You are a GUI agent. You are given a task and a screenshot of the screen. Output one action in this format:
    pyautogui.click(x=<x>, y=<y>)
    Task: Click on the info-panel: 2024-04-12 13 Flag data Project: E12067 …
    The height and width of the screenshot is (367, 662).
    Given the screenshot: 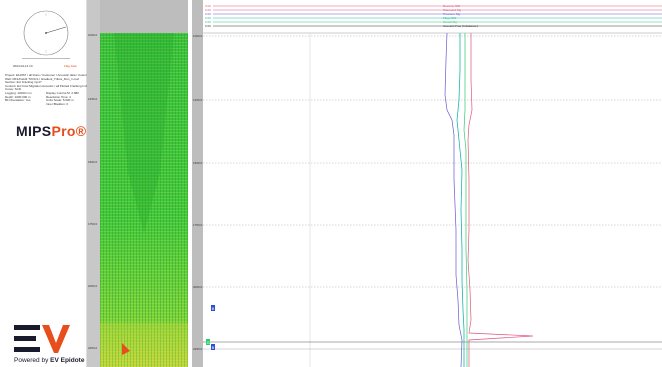 What is the action you would take?
    pyautogui.click(x=47, y=183)
    